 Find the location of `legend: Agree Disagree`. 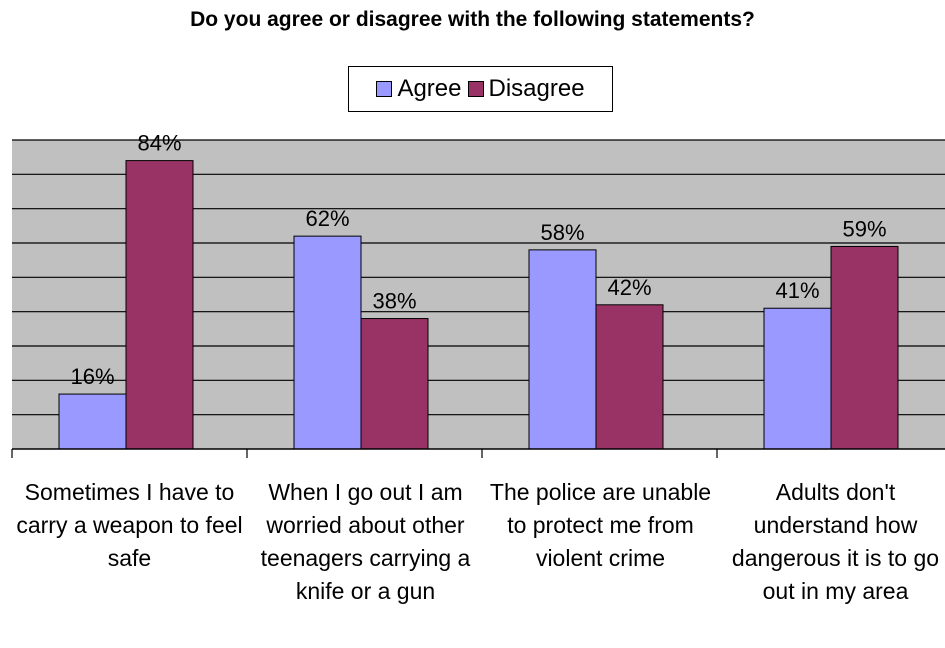

legend: Agree Disagree is located at coordinates (480, 89).